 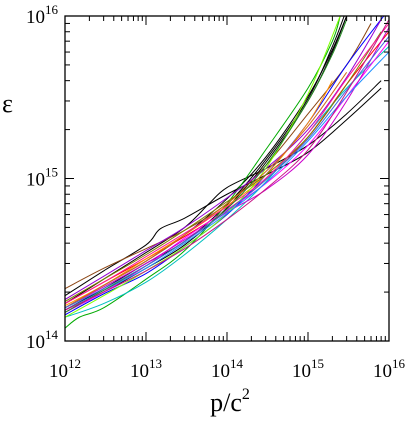 I want to click on x-axis-label-base: p/c, so click(x=226, y=402).